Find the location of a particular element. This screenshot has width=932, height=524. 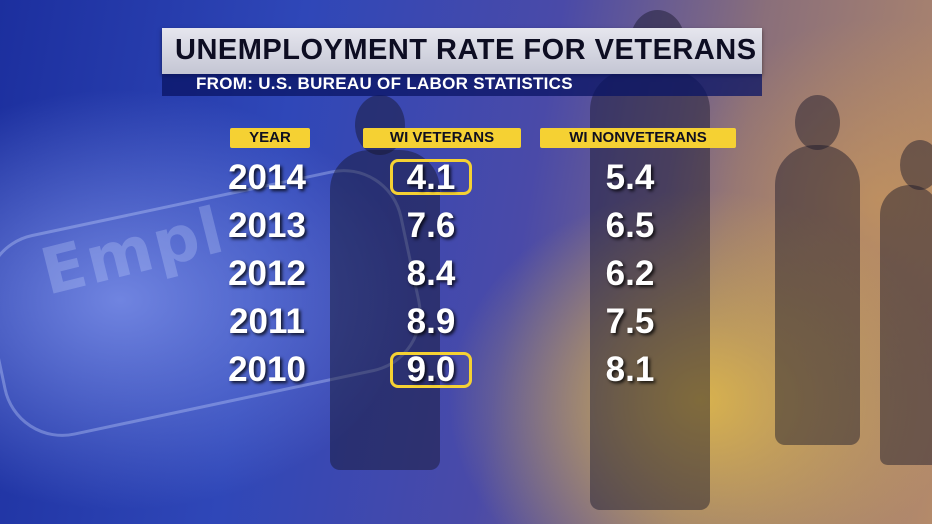

column-header-wi-nonveterans: WI NONVETERANS is located at coordinates (638, 138).